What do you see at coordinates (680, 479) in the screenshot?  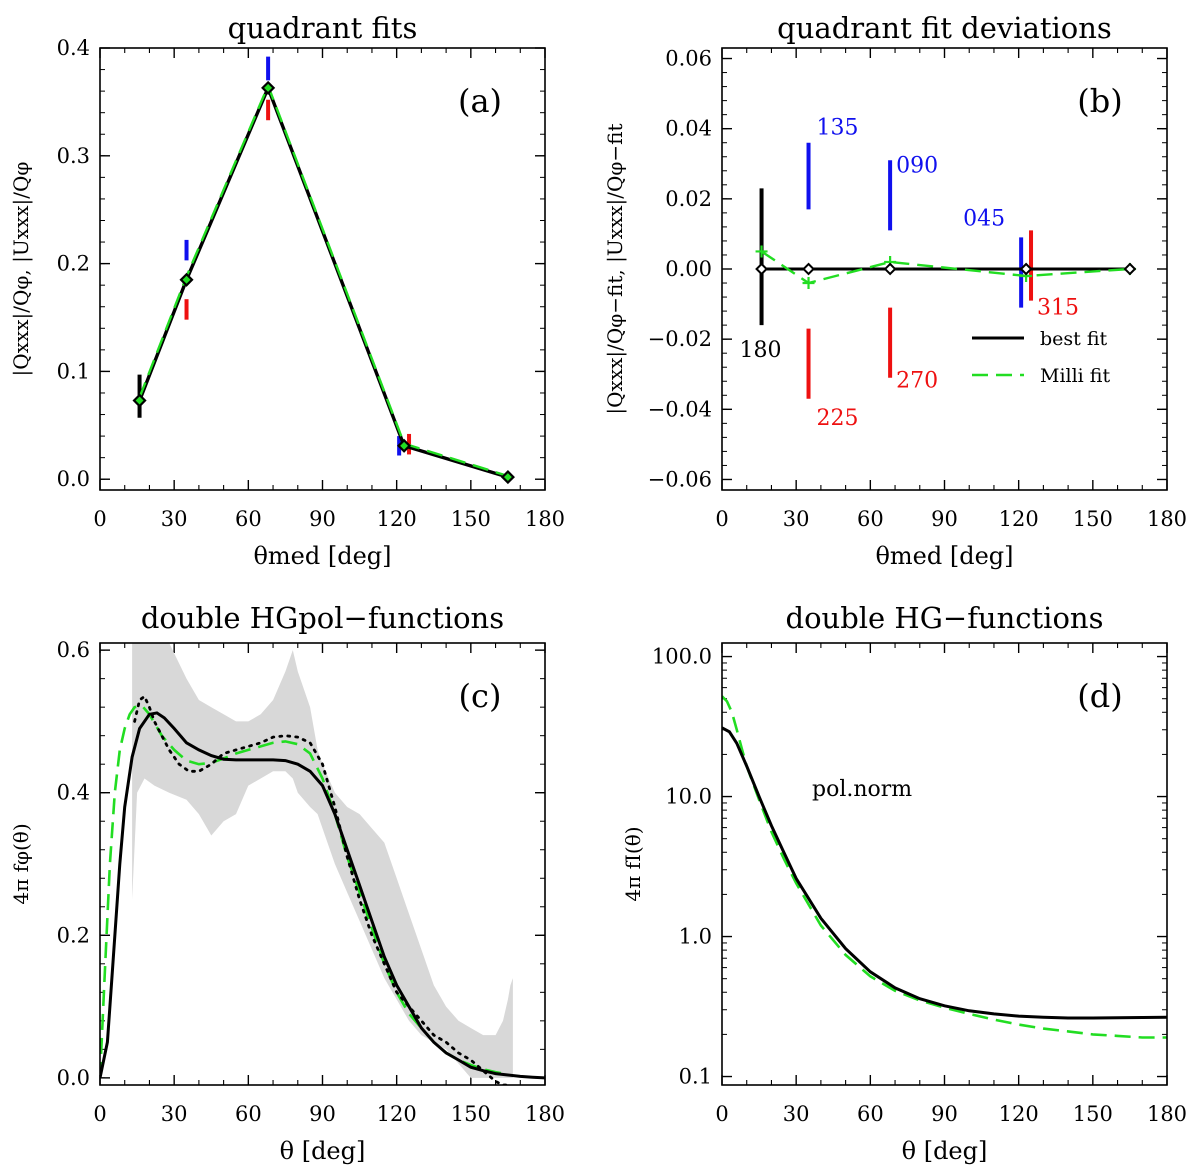 I see `y-tick-label: −0.06` at bounding box center [680, 479].